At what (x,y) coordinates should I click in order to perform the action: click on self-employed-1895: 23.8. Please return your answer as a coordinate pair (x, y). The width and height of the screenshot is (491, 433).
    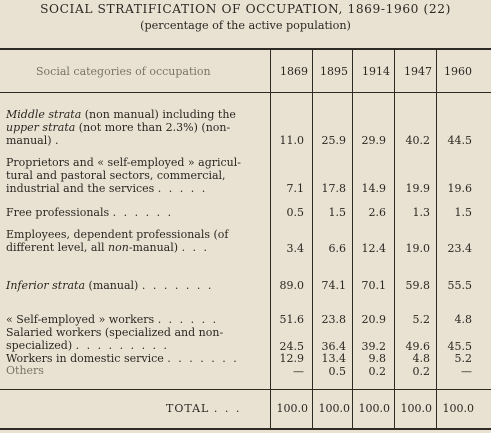
    Looking at the image, I should click on (334, 319).